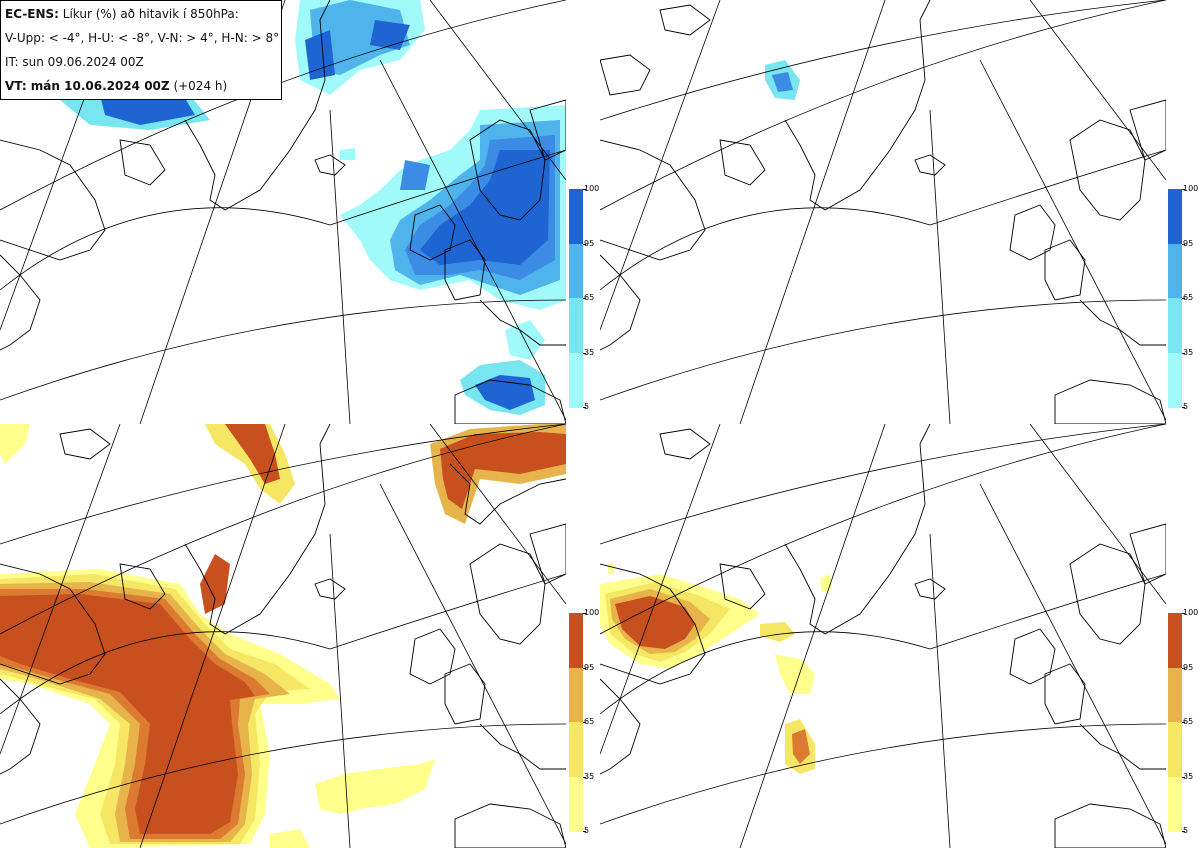 The width and height of the screenshot is (1200, 848). Describe the element at coordinates (150, 14) in the screenshot. I see `title-text: Líkur (%) að hitavik í 850hPa:` at that location.